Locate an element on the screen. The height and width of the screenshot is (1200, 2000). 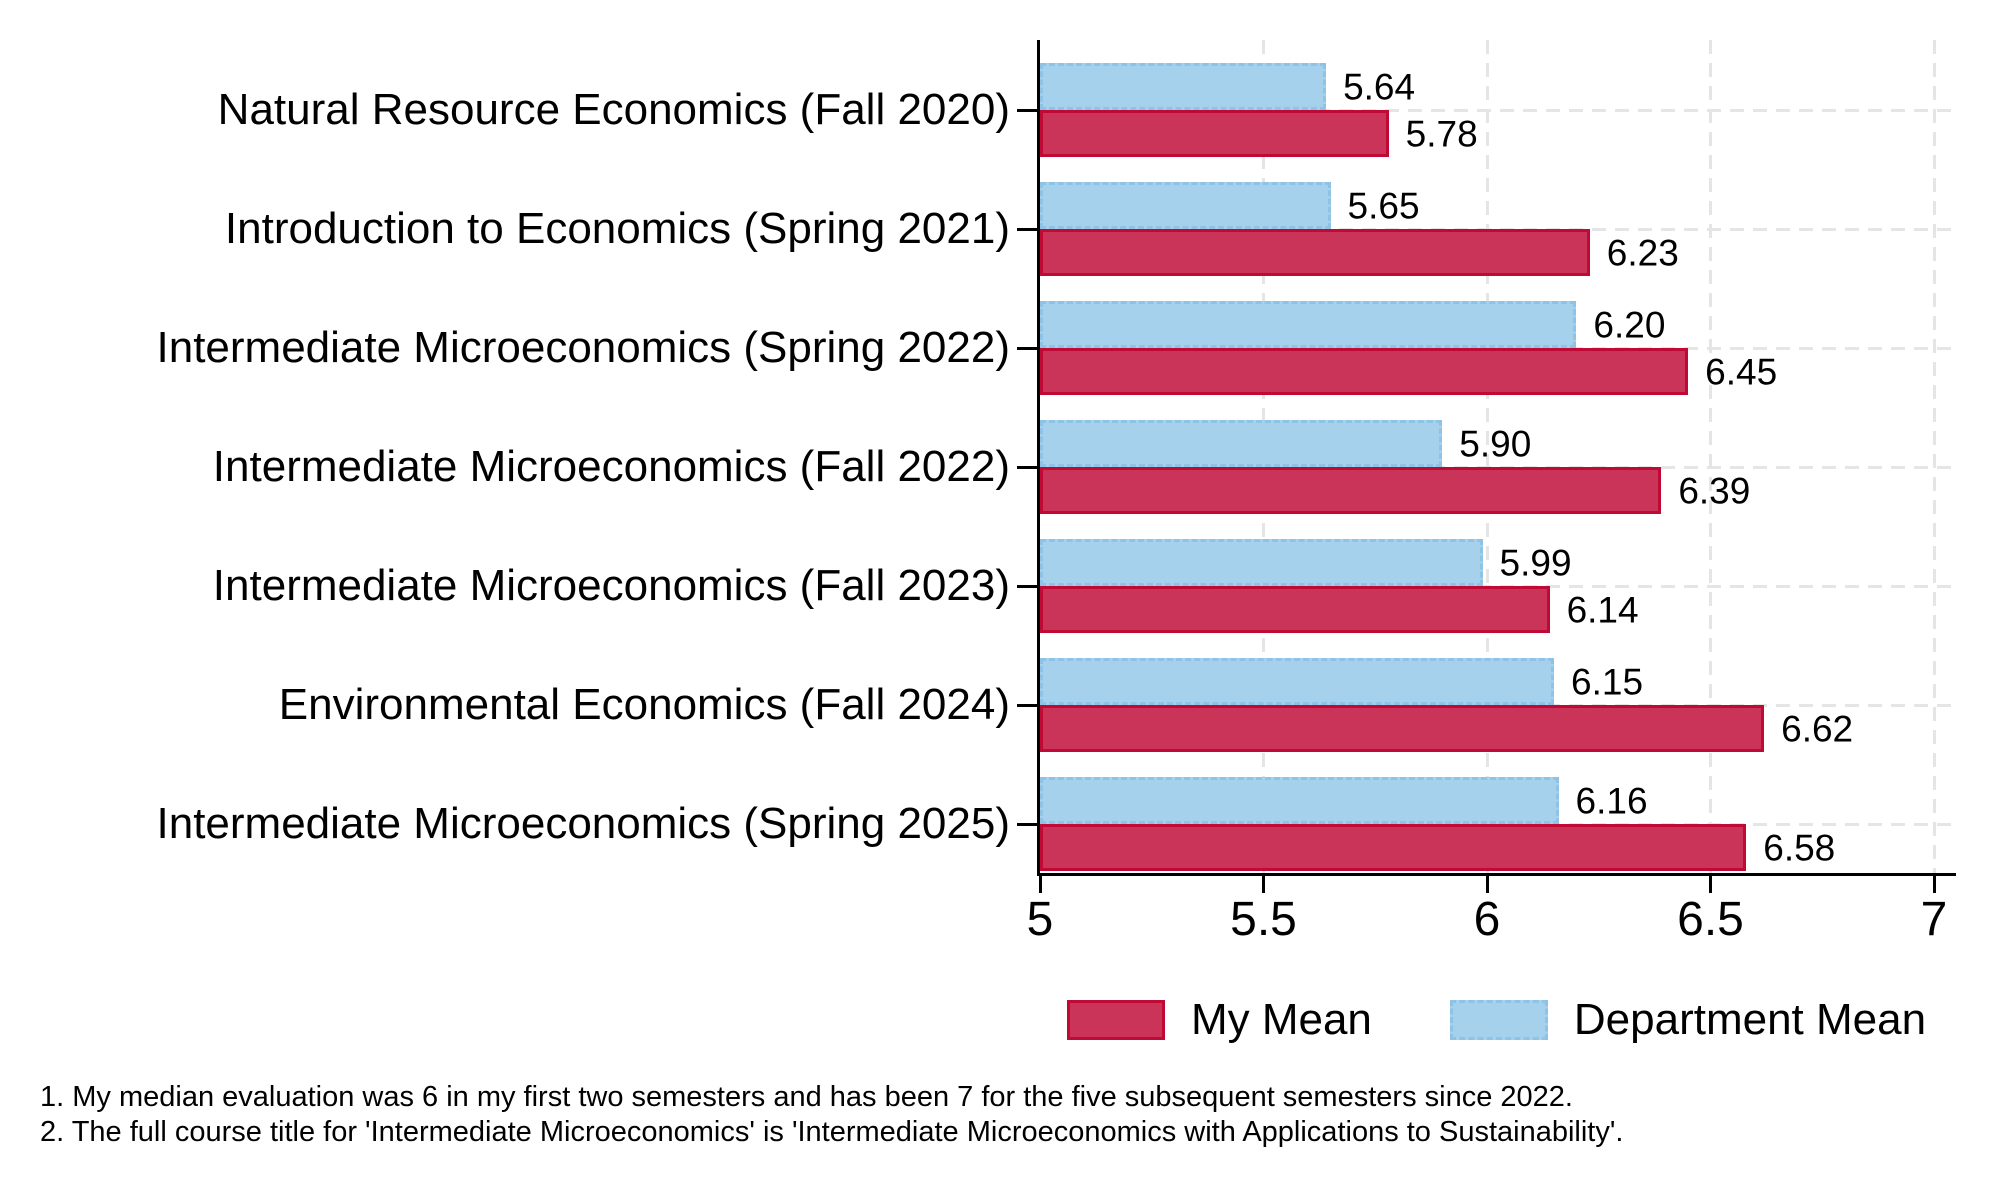
x-tick-label: 5.5 is located at coordinates (1263, 919).